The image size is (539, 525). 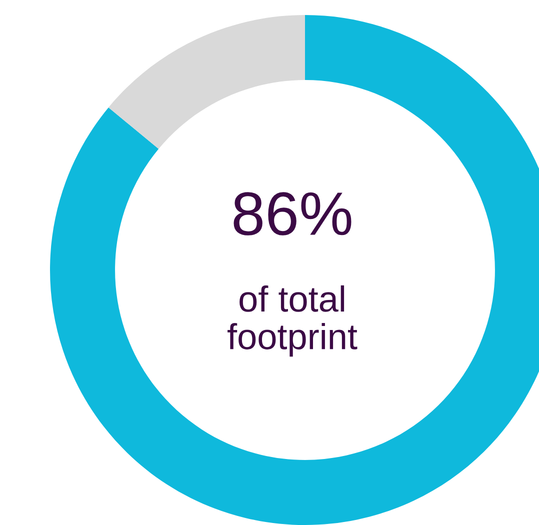 What do you see at coordinates (293, 214) in the screenshot?
I see `text: 86%` at bounding box center [293, 214].